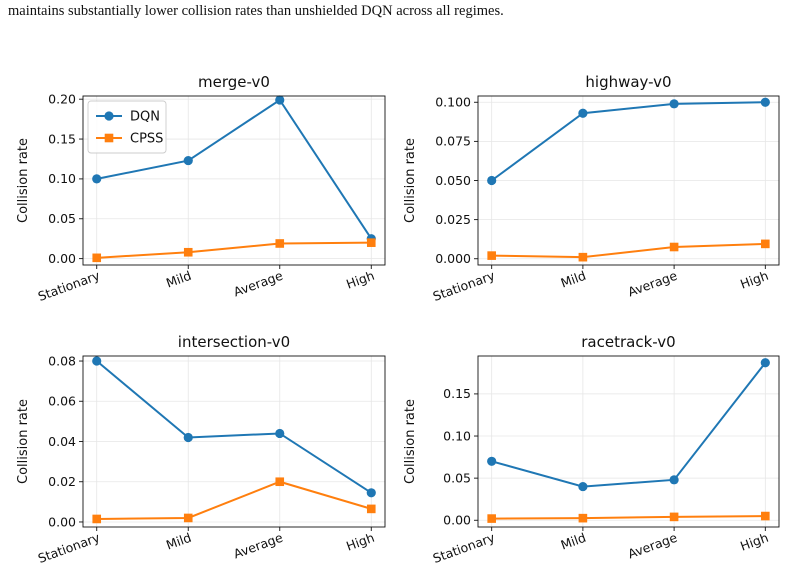 The height and width of the screenshot is (580, 798). What do you see at coordinates (62, 481) in the screenshot?
I see `y-tick-label: 0.02` at bounding box center [62, 481].